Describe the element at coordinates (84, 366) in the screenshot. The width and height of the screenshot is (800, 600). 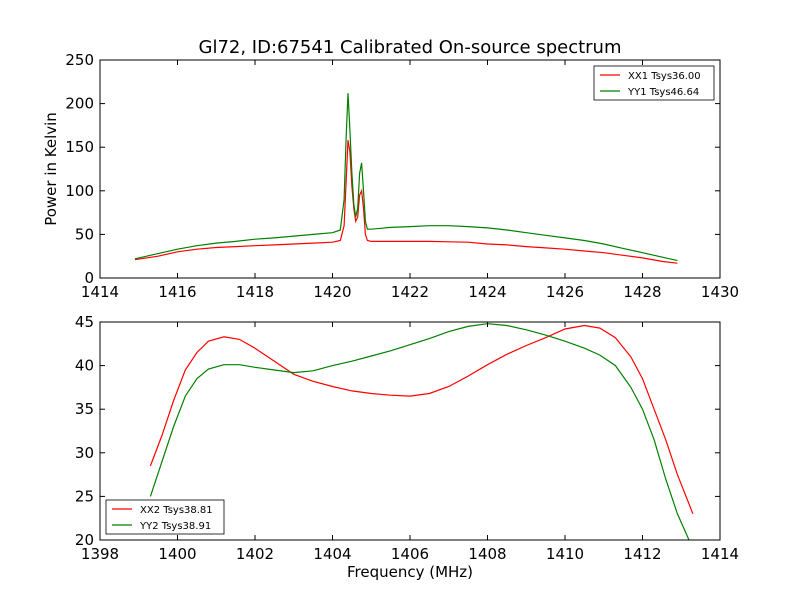
I see `y-tick-label: 40` at that location.